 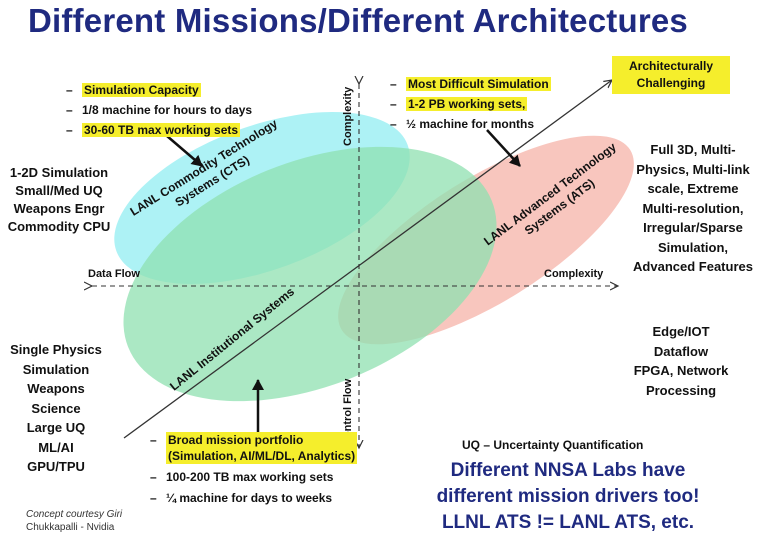 I want to click on complexity-axis-label-top: Complexity, so click(x=348, y=116).